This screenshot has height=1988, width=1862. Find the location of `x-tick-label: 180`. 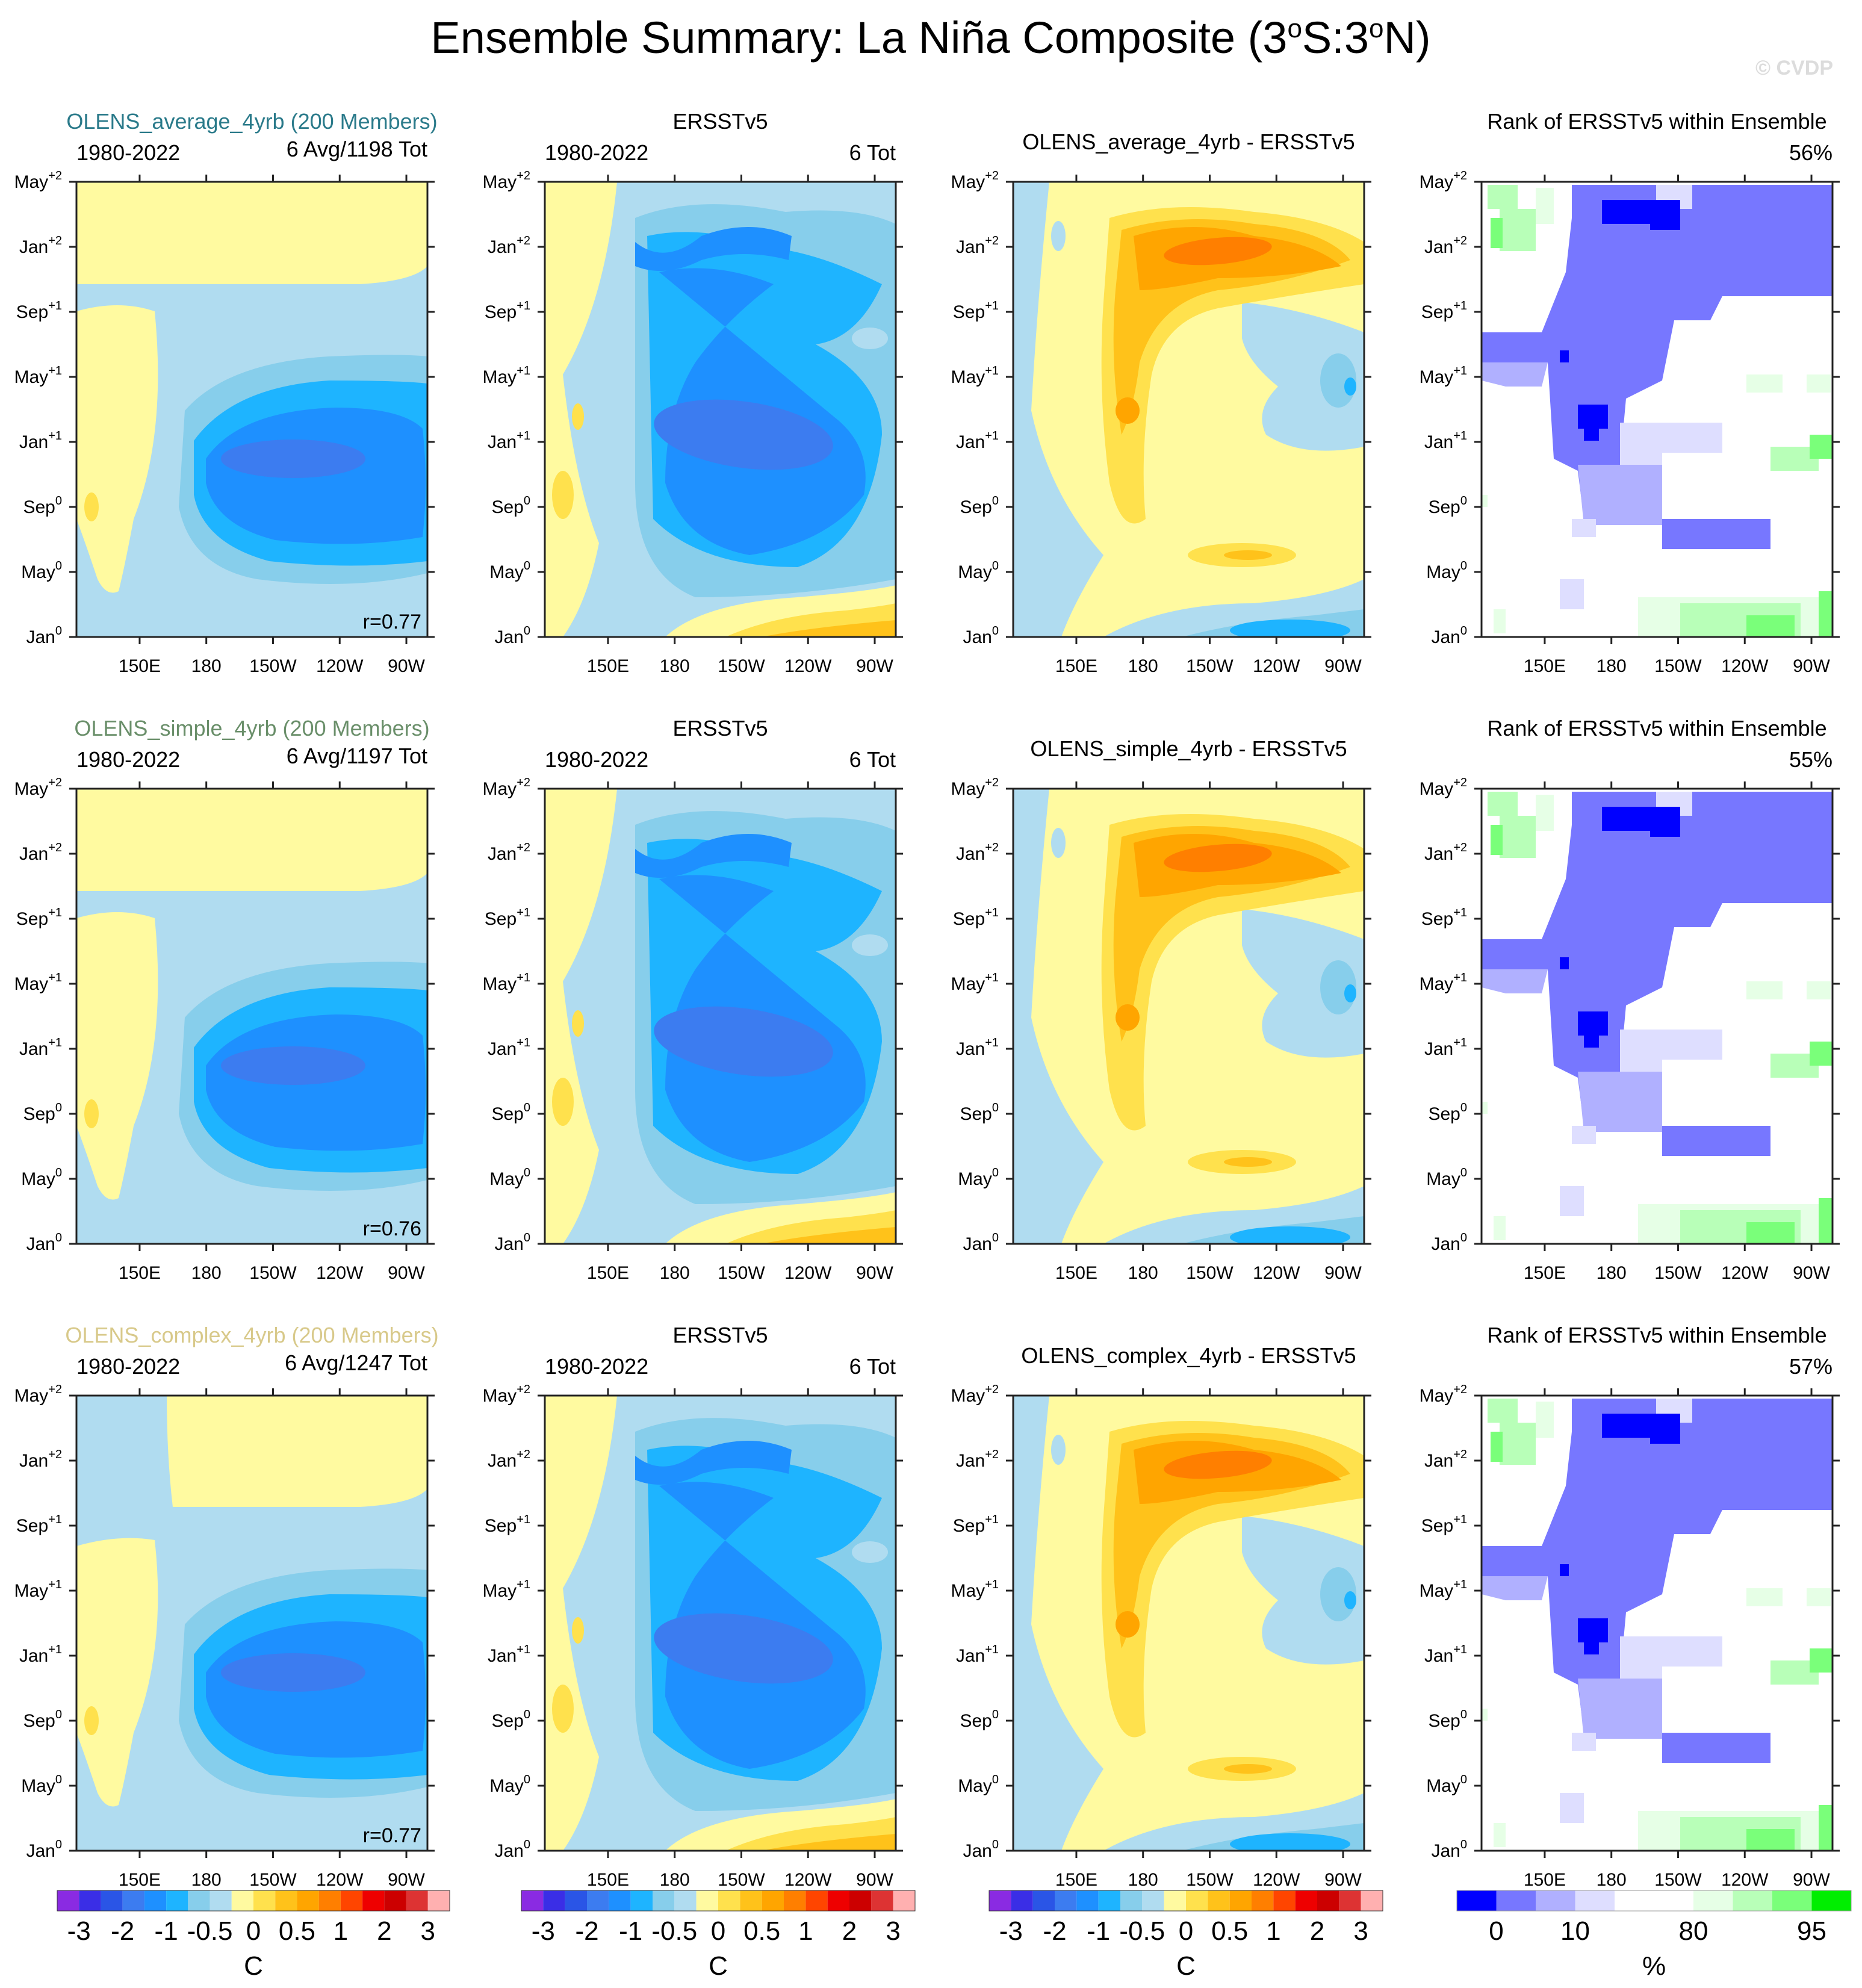

x-tick-label: 180 is located at coordinates (1612, 1273).